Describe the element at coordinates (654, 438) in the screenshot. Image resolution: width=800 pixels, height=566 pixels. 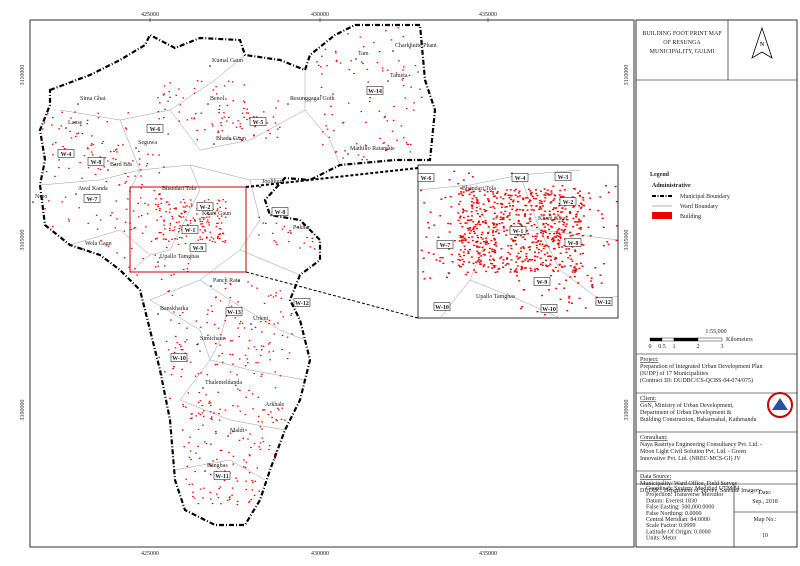
I see `info-heading: Consultant:` at that location.